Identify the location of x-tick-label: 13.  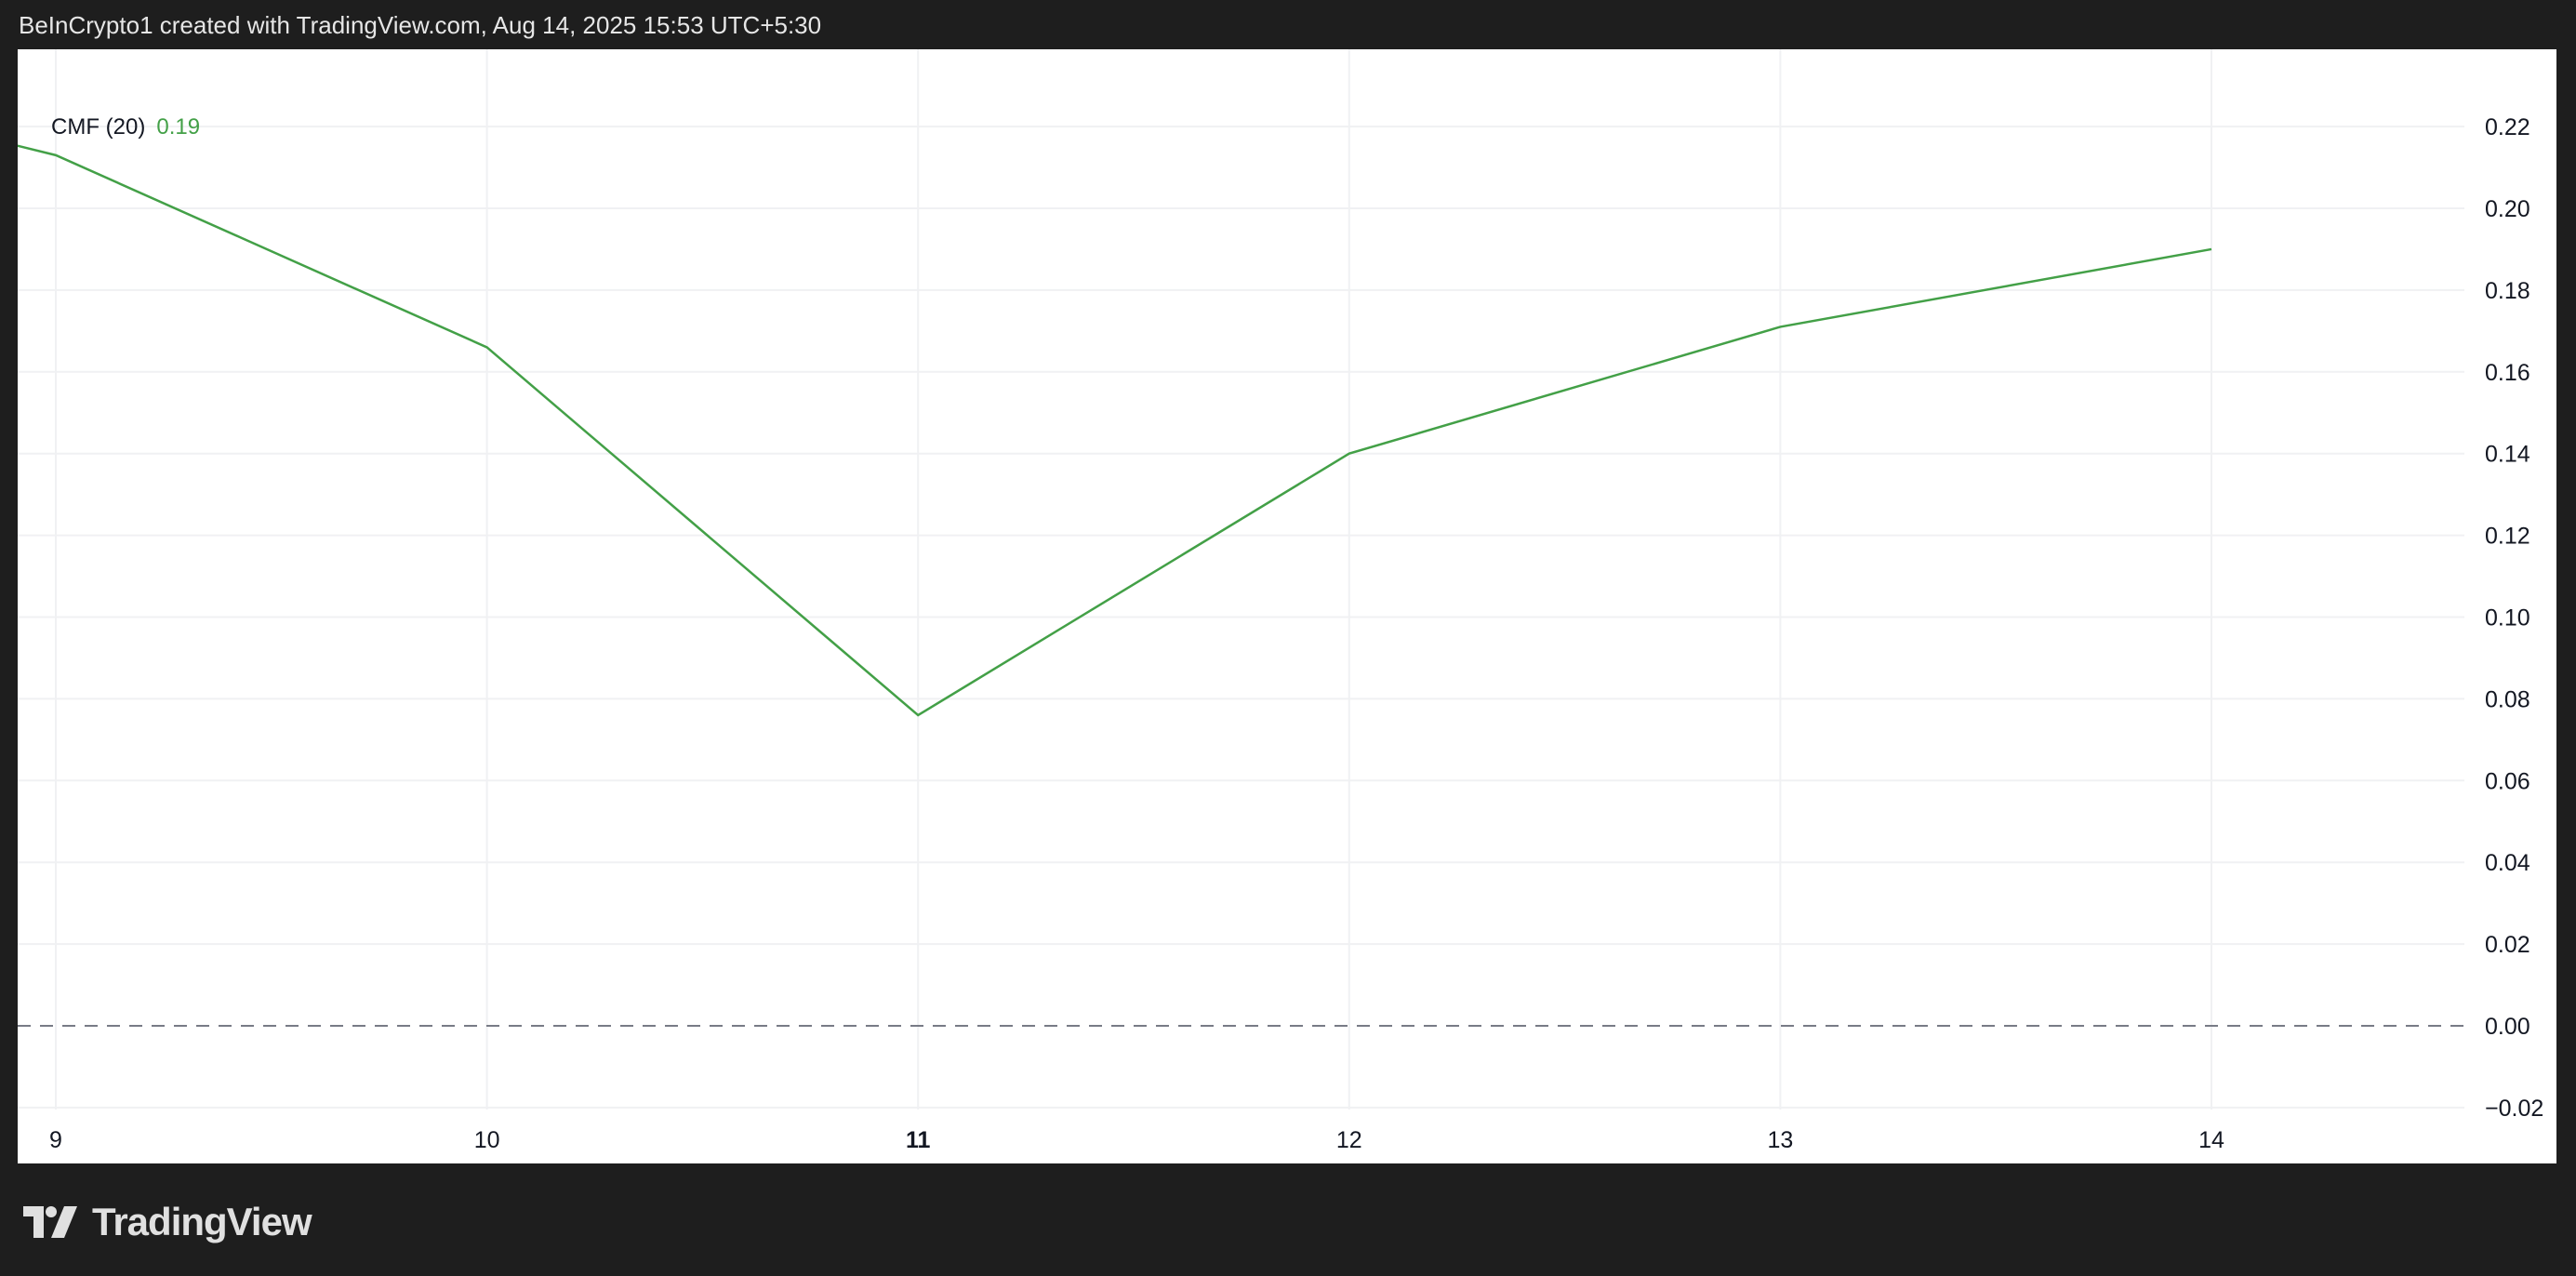
(1780, 1140).